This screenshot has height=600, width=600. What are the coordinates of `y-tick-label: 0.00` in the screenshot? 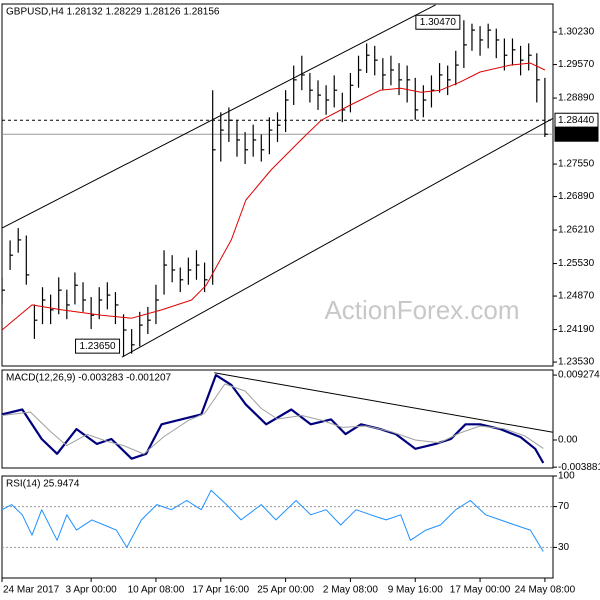 It's located at (568, 440).